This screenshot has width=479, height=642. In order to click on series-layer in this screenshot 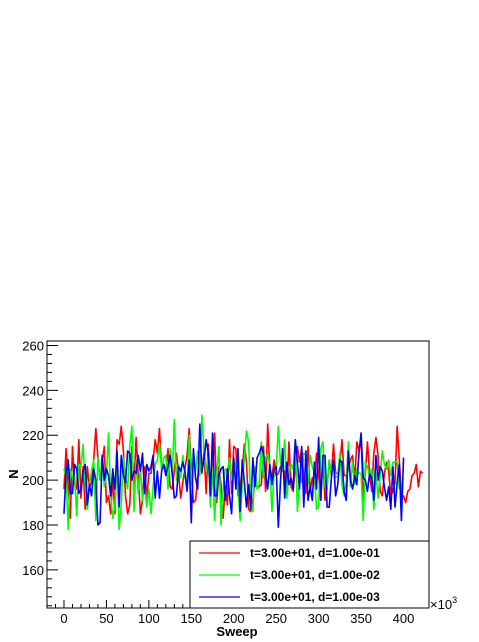, I will do `click(243, 472)`.